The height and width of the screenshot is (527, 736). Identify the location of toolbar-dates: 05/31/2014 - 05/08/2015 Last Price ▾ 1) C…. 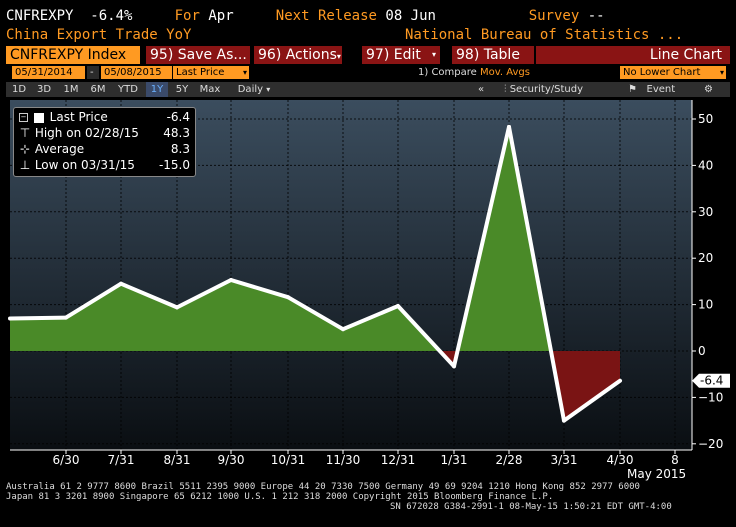
(368, 72).